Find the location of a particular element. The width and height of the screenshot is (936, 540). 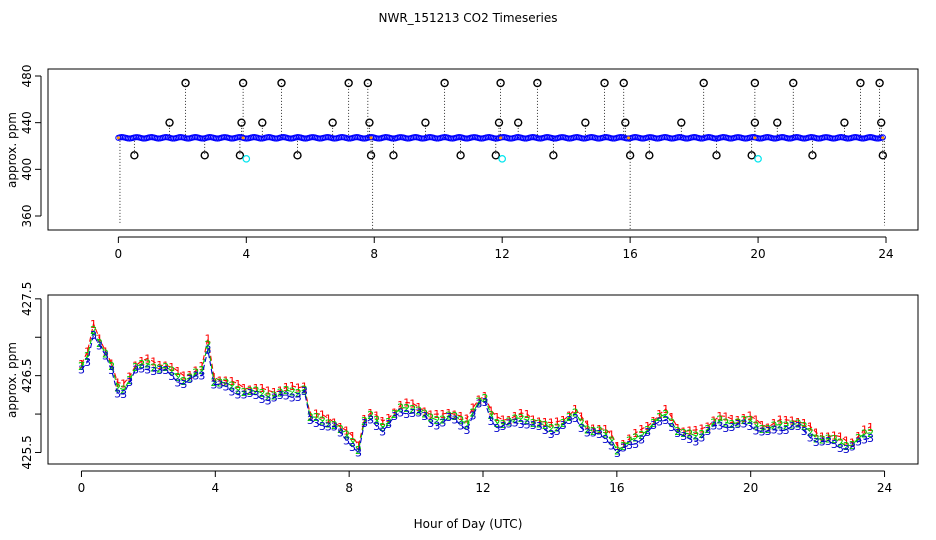

x-tick-label: 8 is located at coordinates (349, 488).